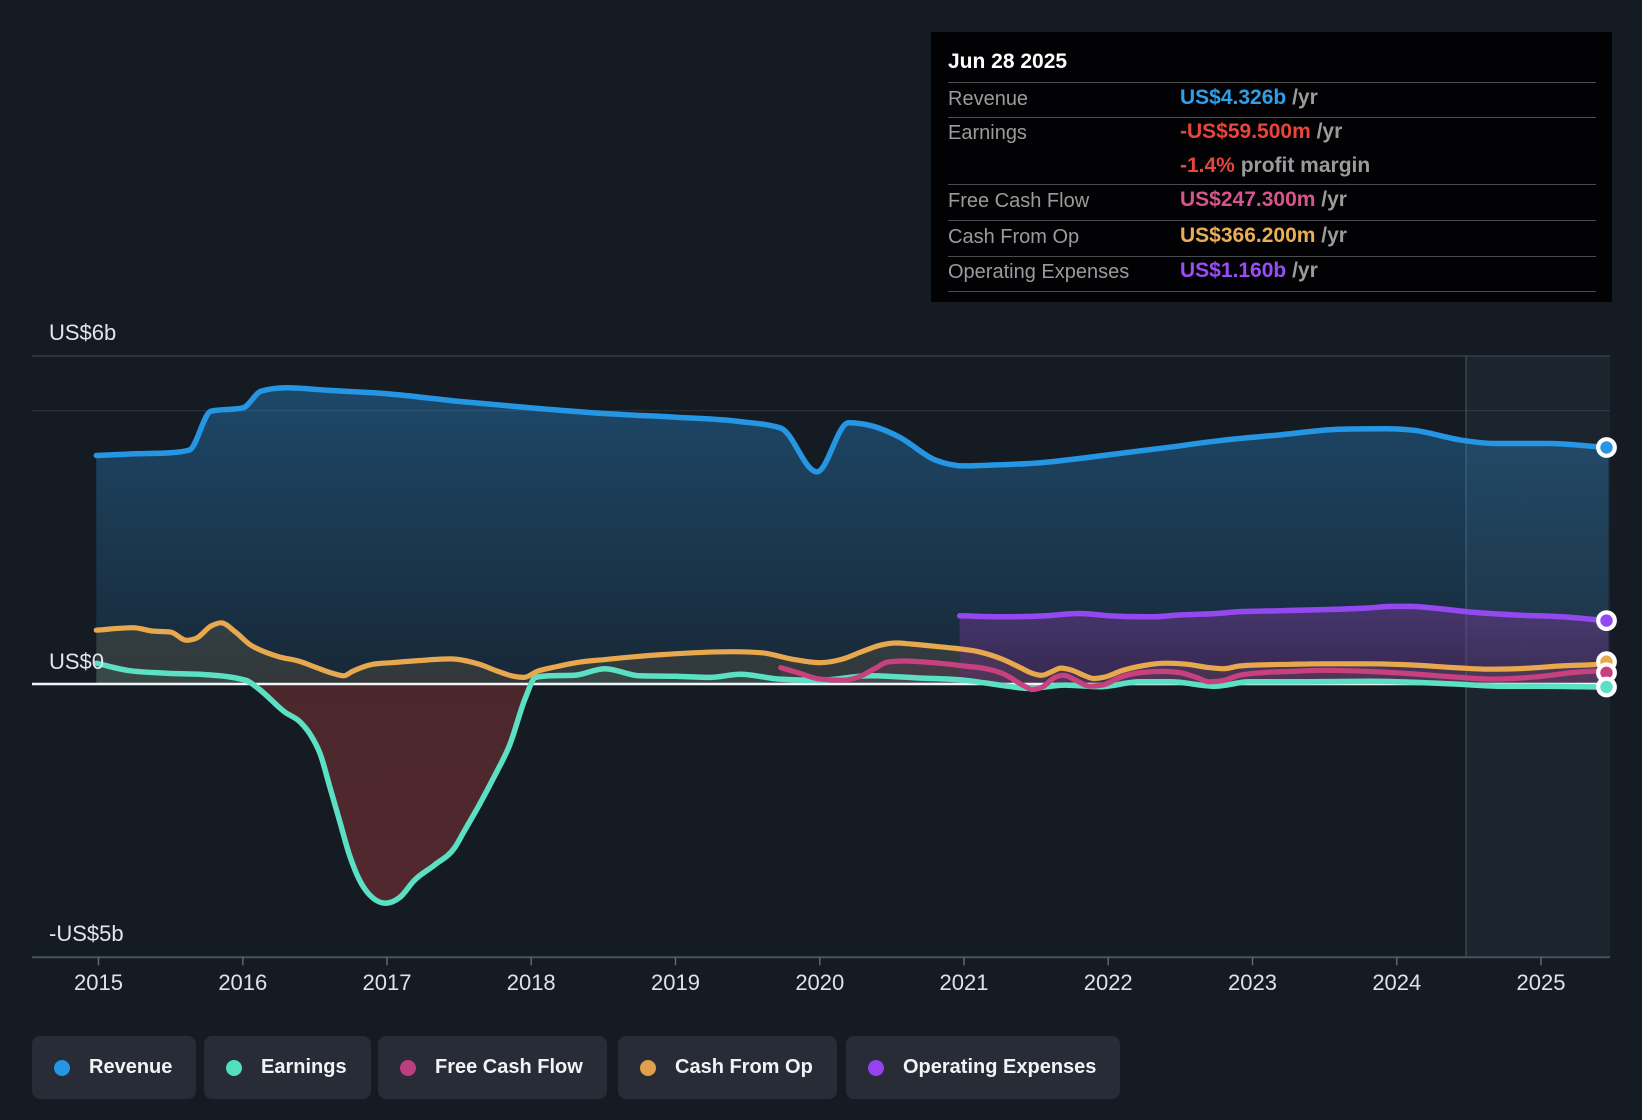  I want to click on svg-text: 2015, so click(98, 982).